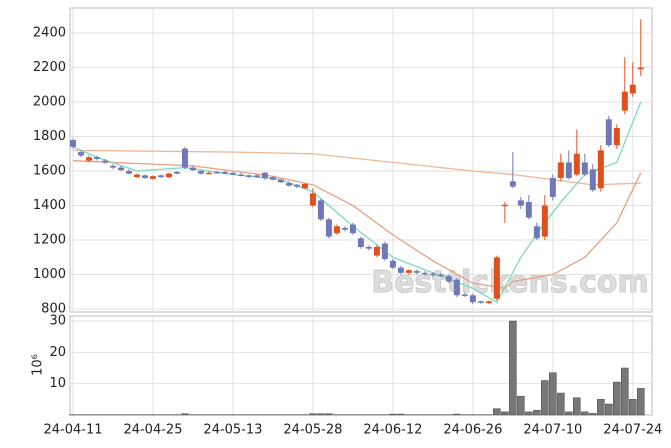  I want to click on x-tick-label: 24-04-11, so click(72, 430).